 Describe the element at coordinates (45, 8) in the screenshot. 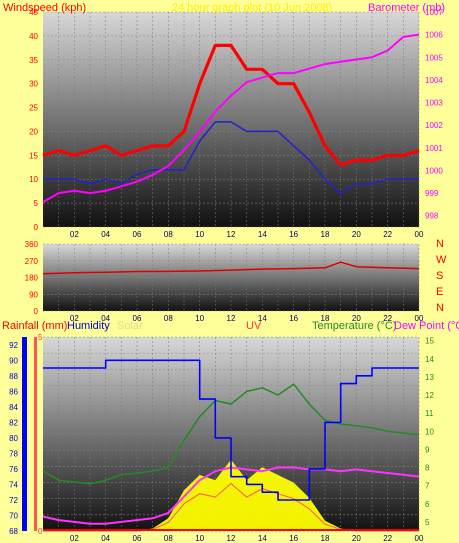

I see `windspeed-axis-label: Windspeed (kph)` at that location.